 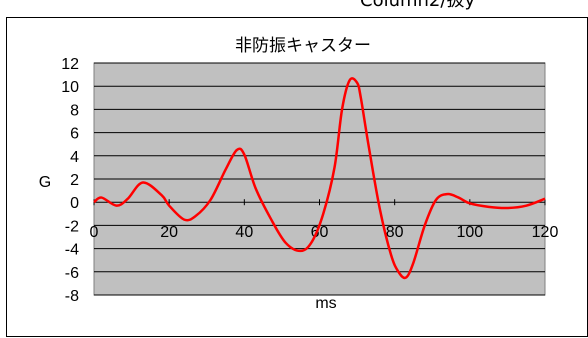 What do you see at coordinates (94, 232) in the screenshot?
I see `x-tick-label: 0` at bounding box center [94, 232].